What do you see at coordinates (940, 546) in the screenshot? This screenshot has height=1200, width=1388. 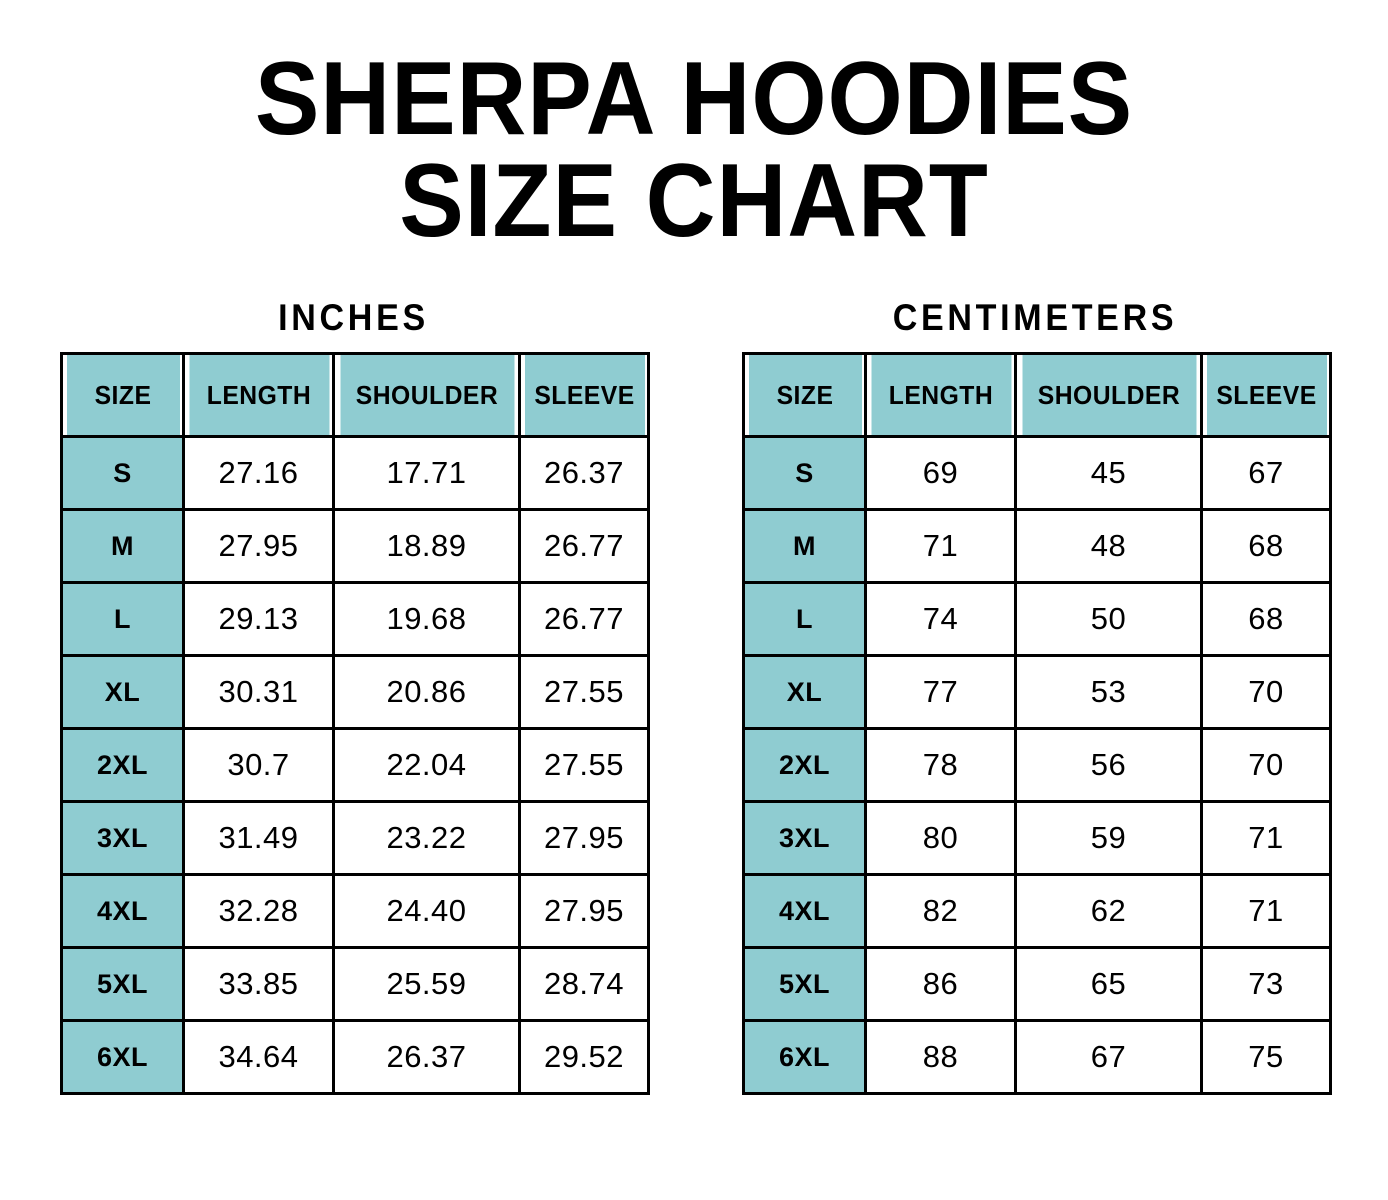 I see `cell-length: 71` at bounding box center [940, 546].